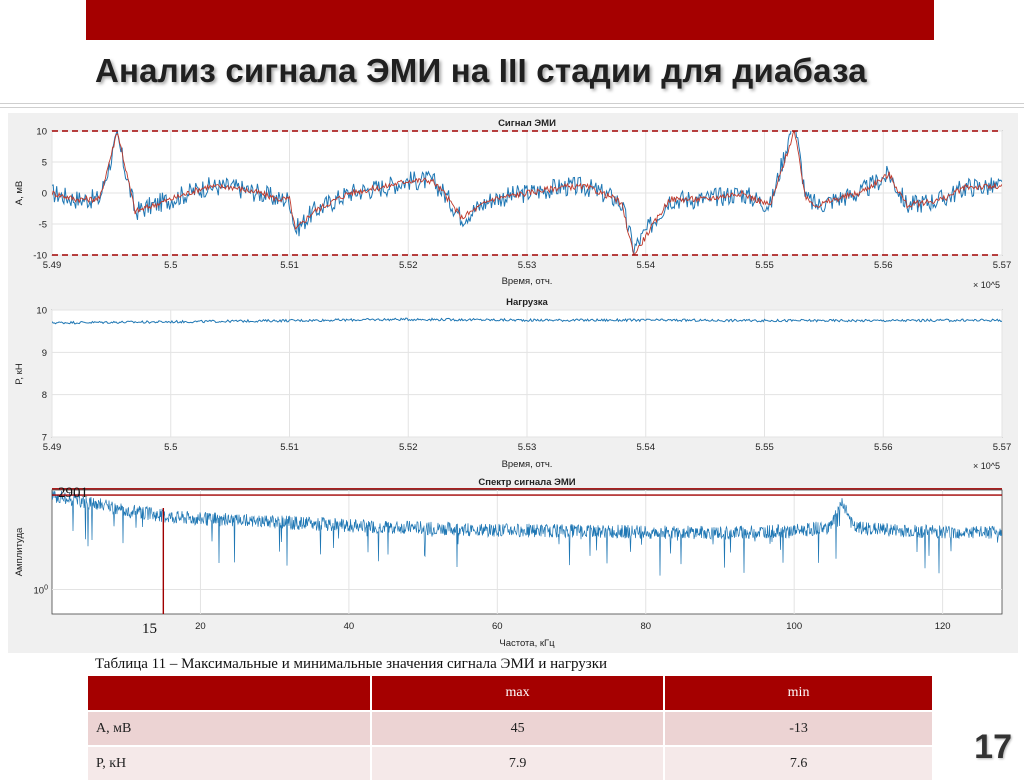 This screenshot has width=1024, height=782. I want to click on y-tick-labels: 100, so click(41, 590).